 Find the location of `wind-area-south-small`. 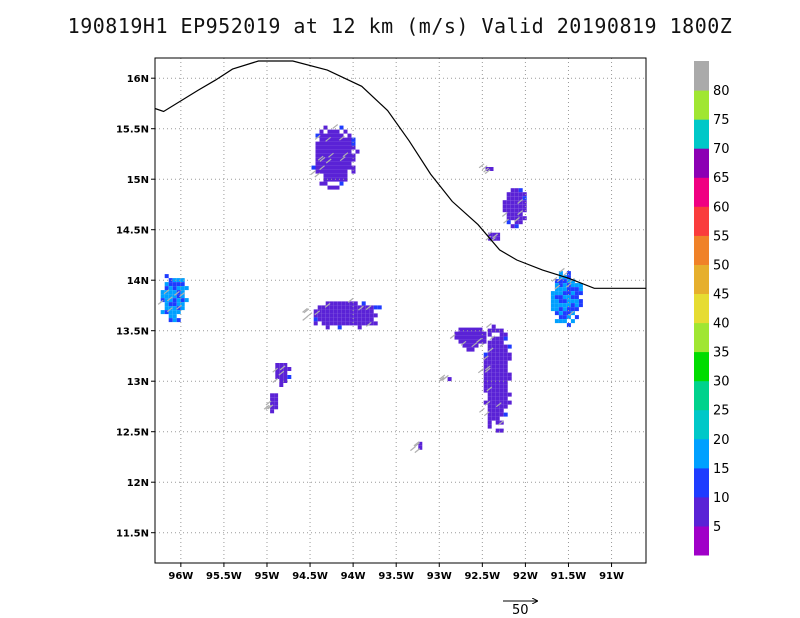

wind-area-south-small is located at coordinates (416, 447).